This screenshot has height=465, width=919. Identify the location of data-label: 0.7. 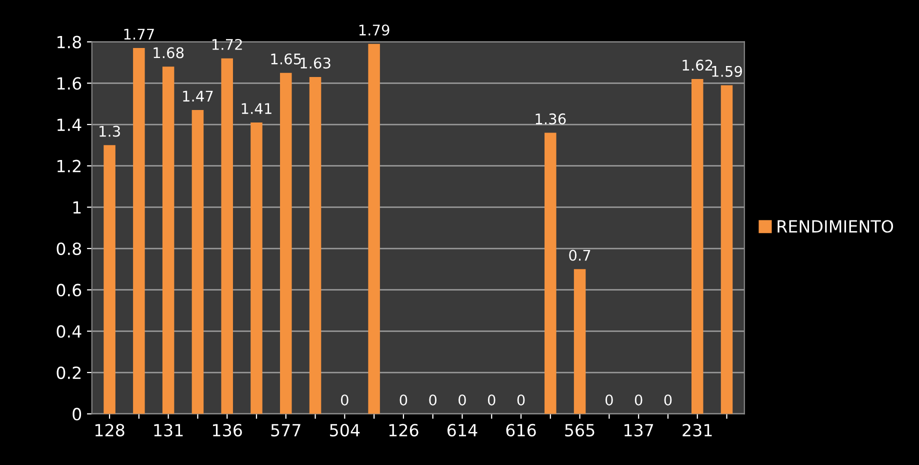
(579, 255).